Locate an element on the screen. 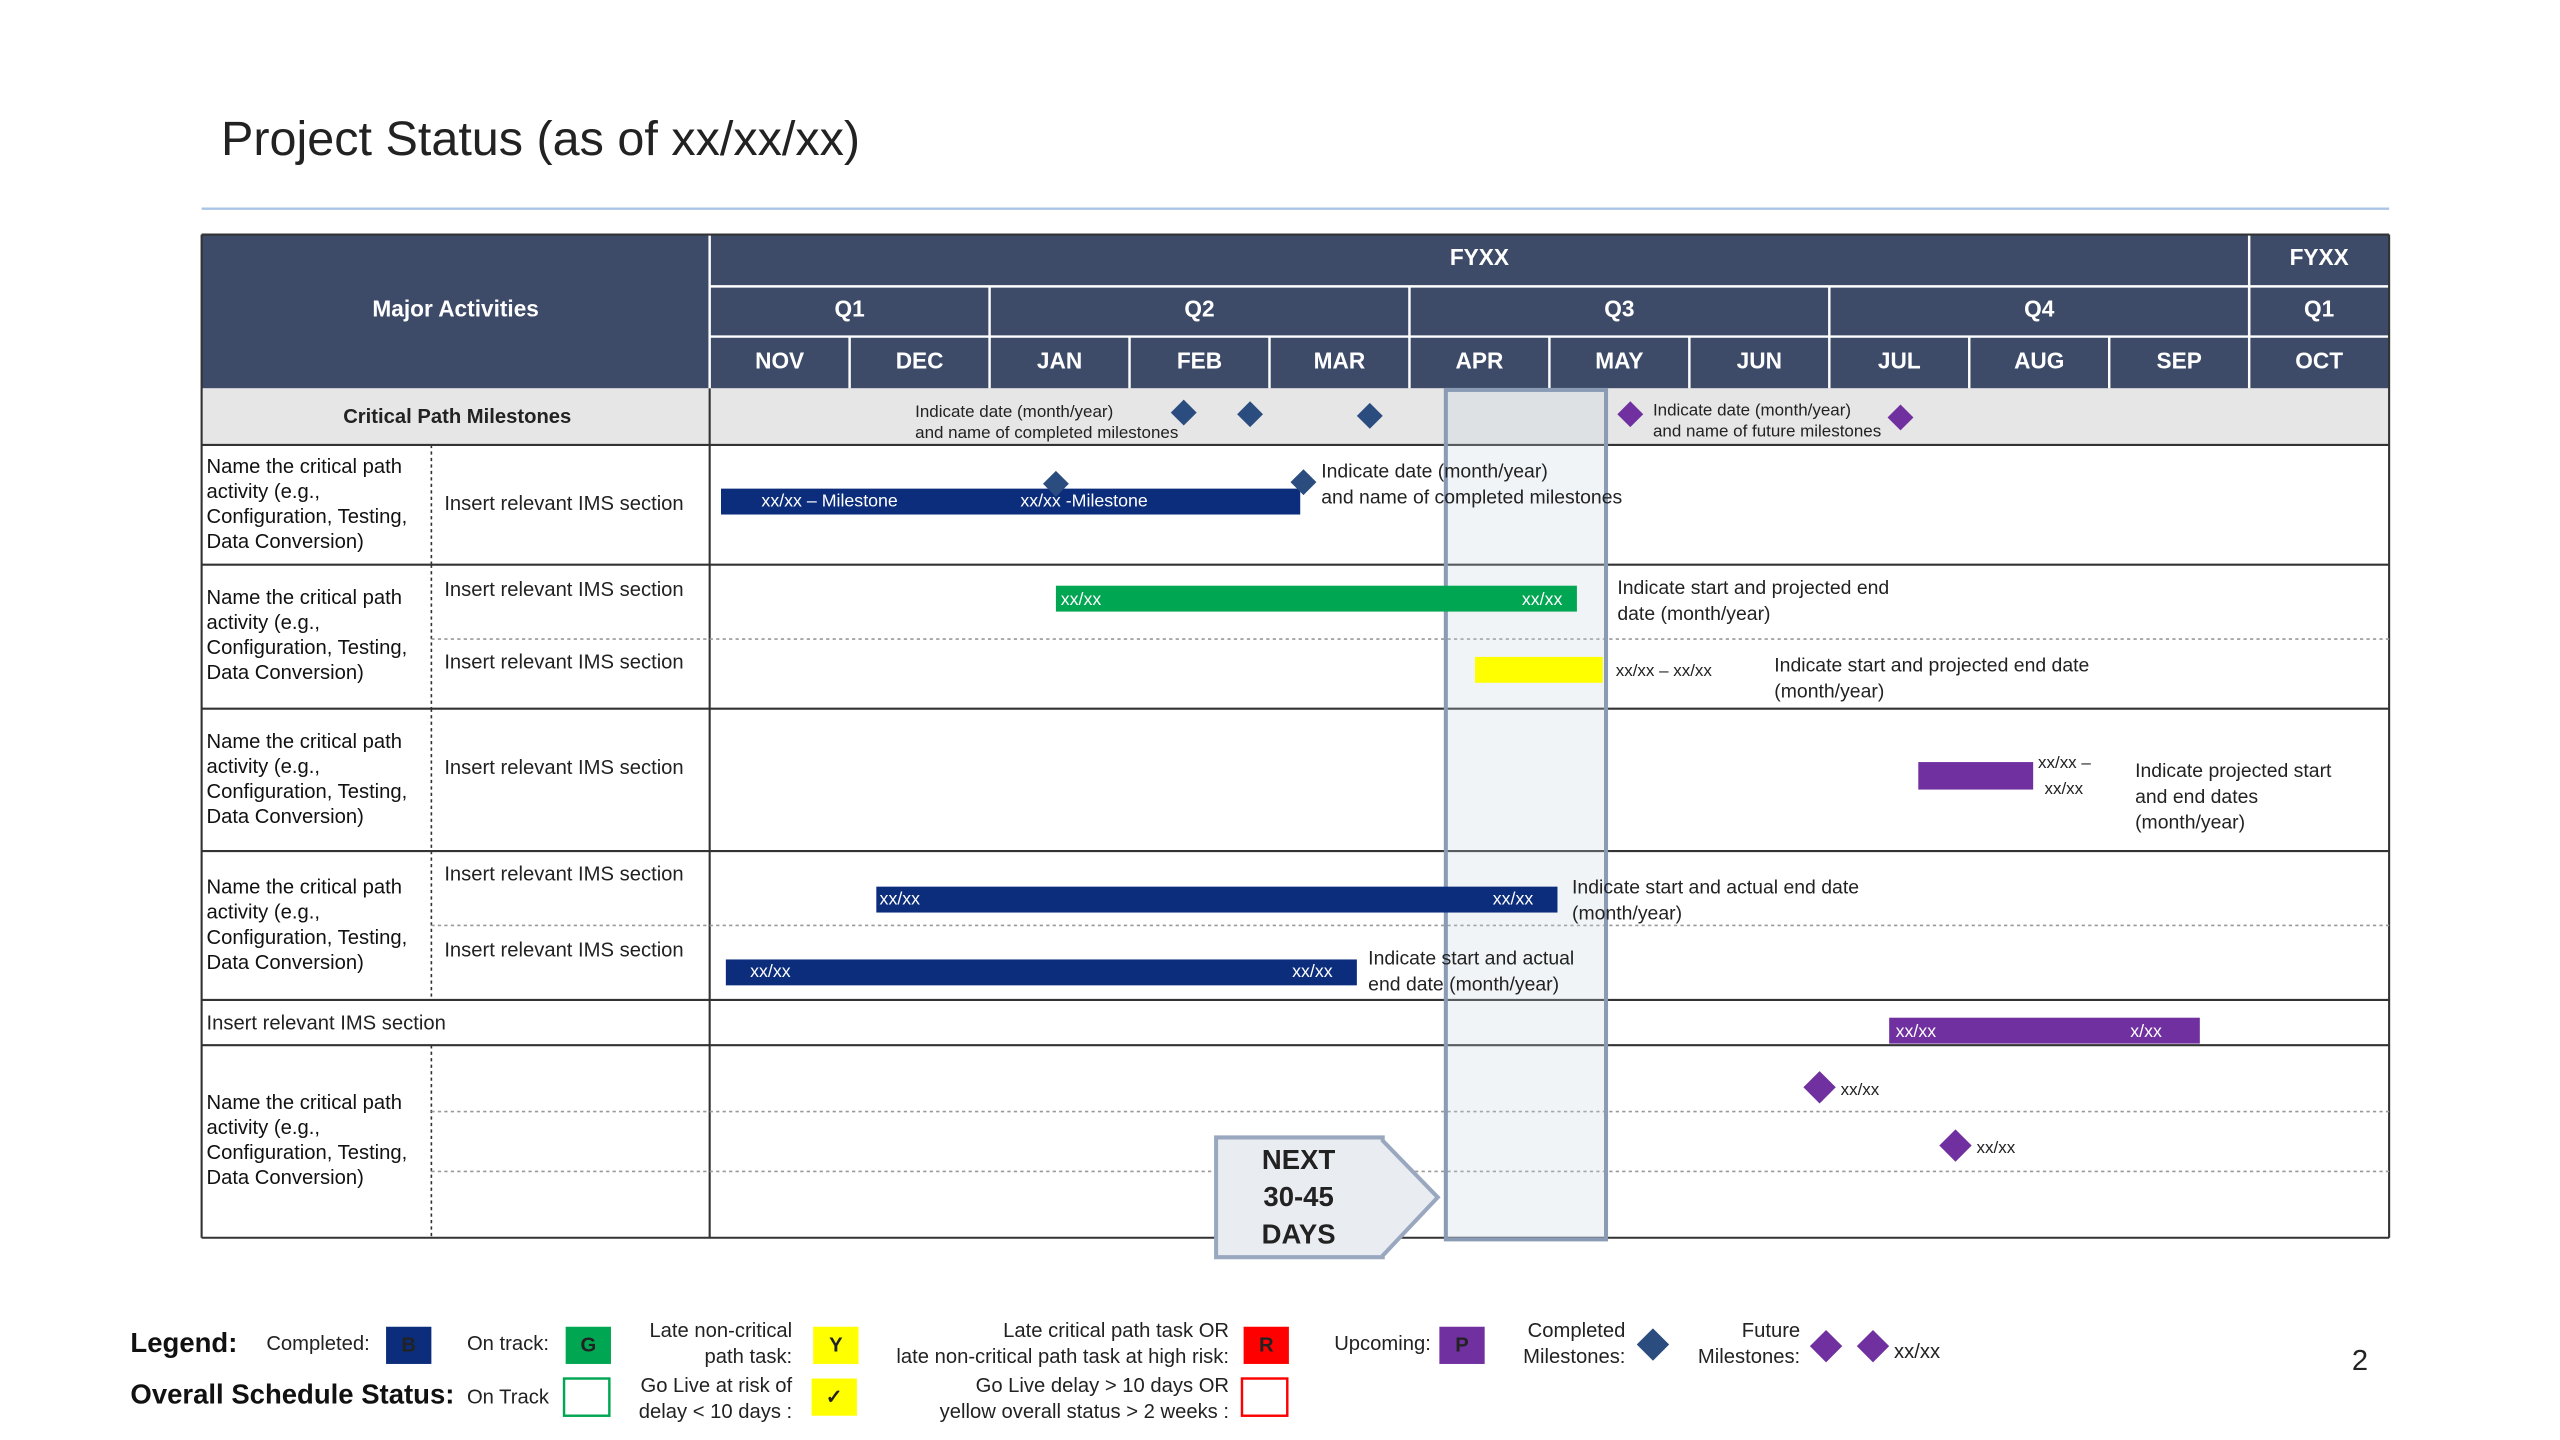  milestone-row-bg is located at coordinates (1295, 416).